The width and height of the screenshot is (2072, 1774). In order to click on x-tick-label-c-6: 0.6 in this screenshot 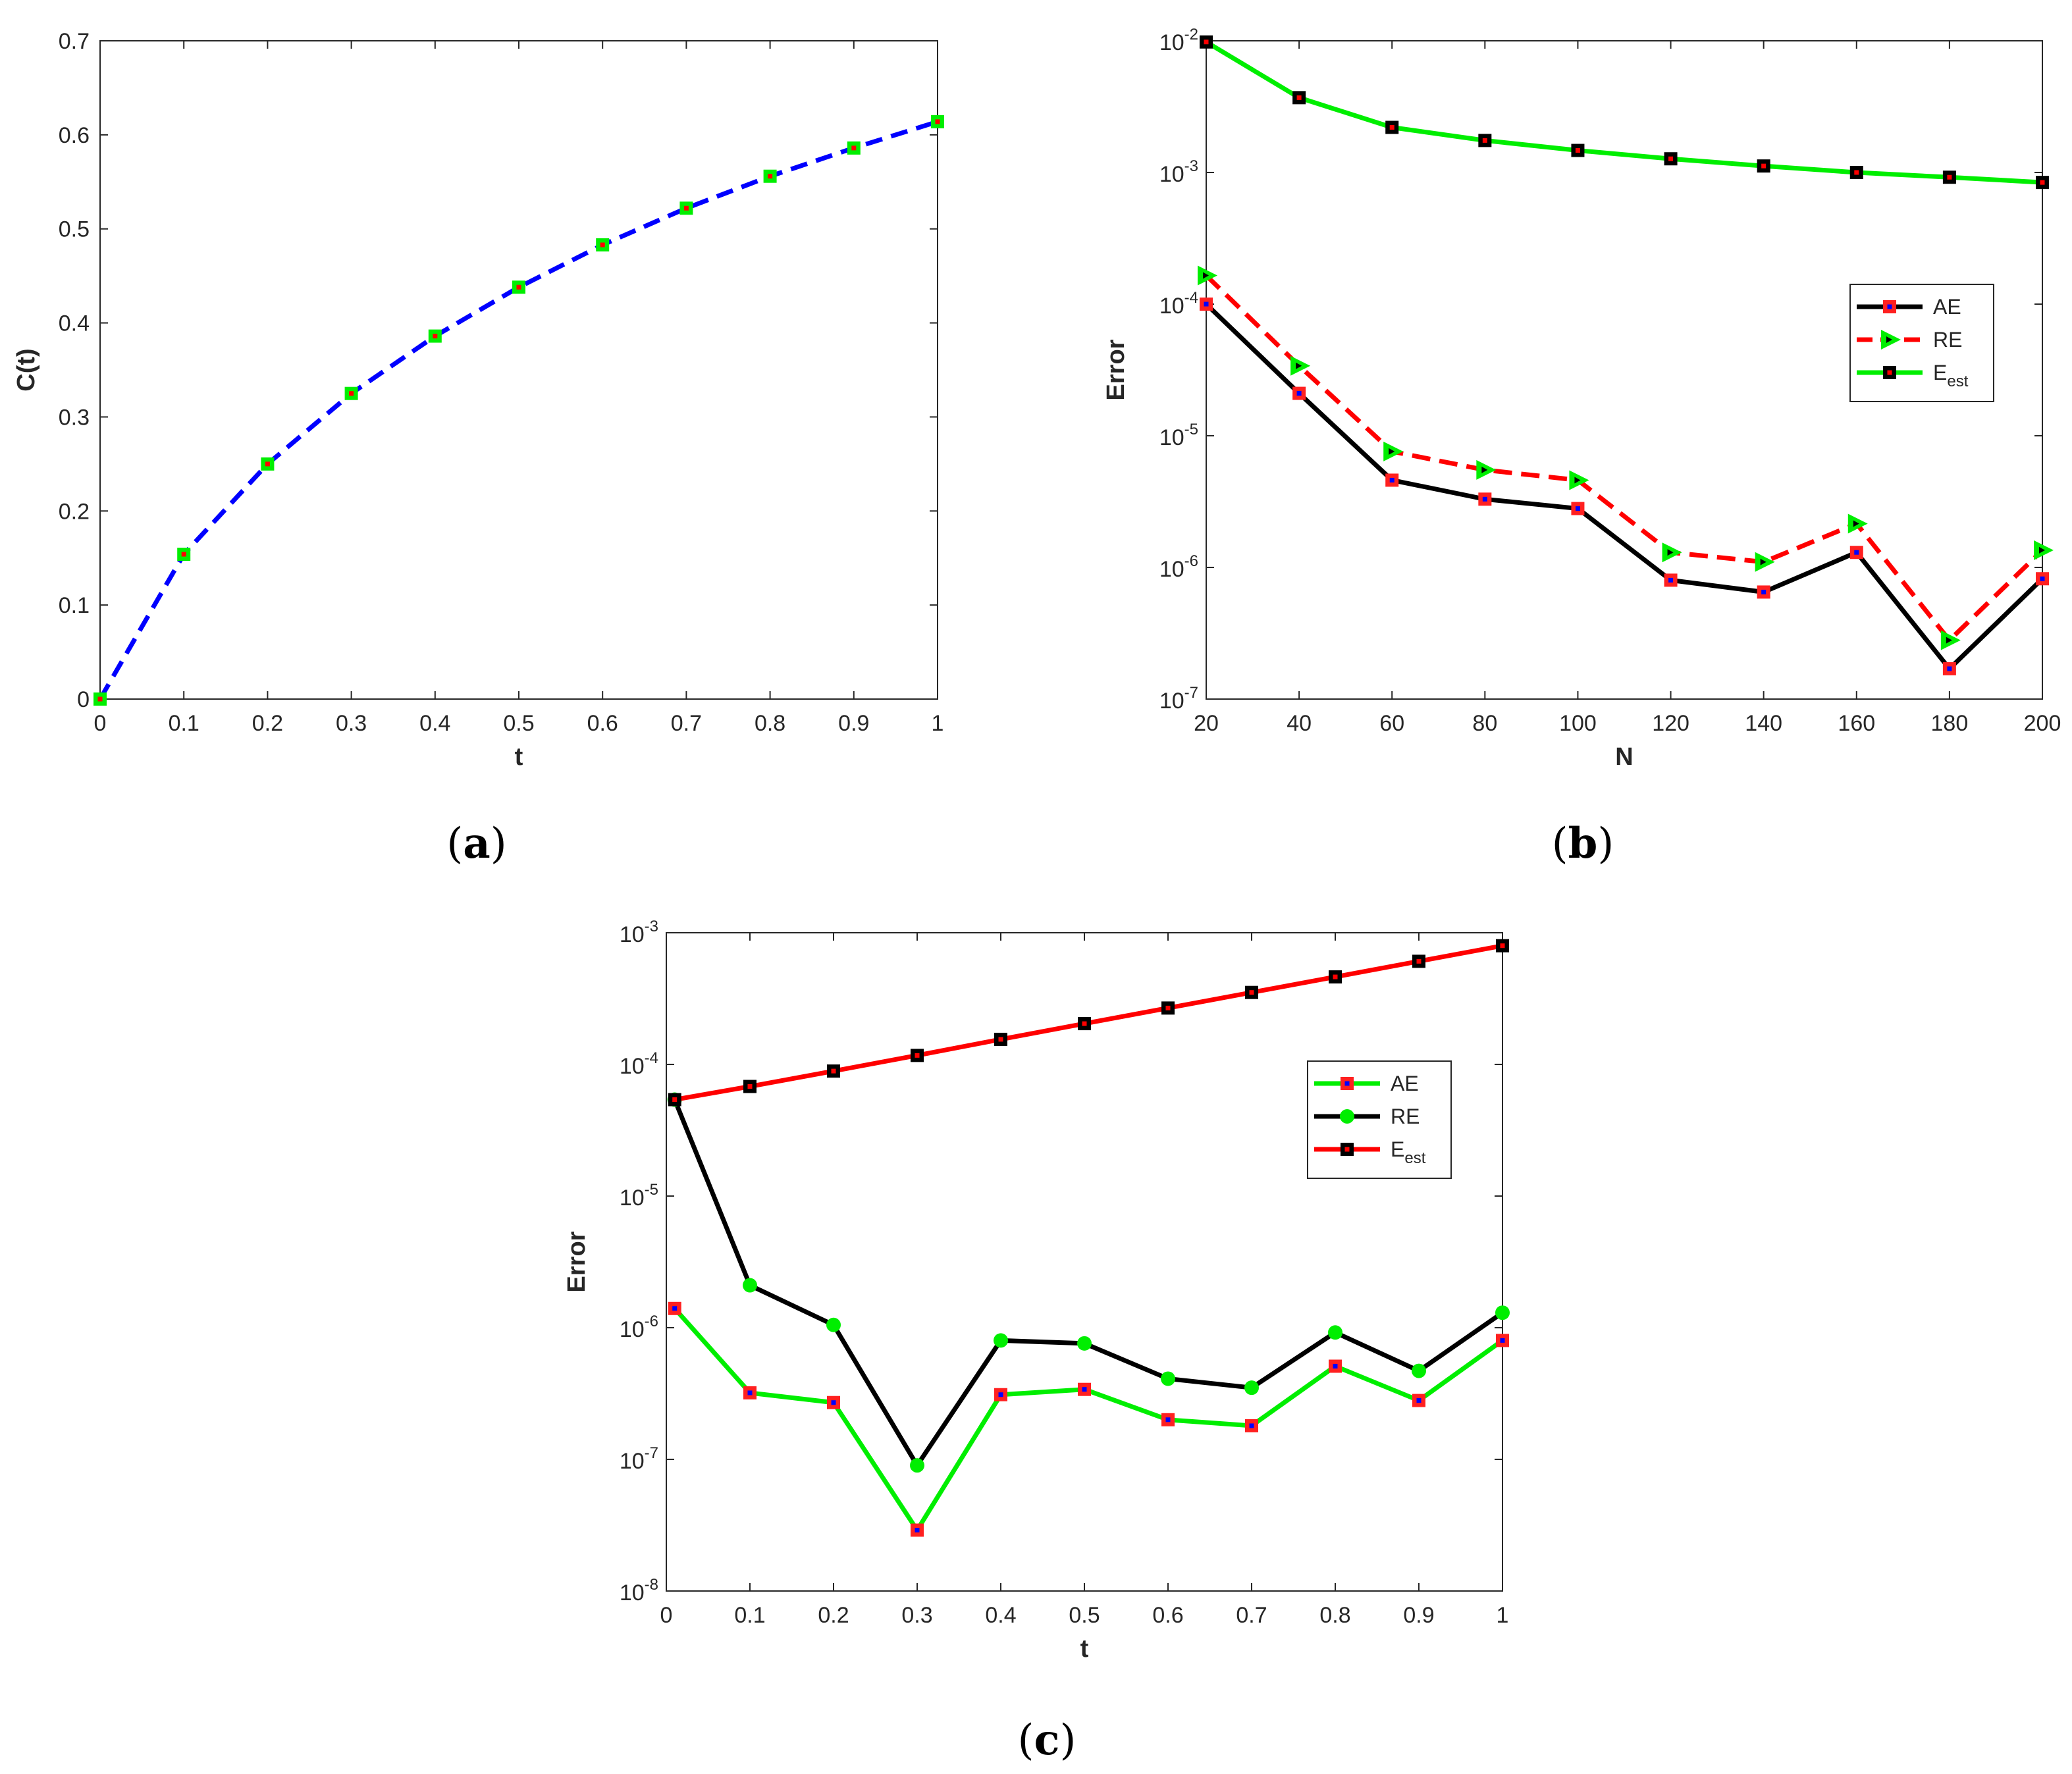, I will do `click(1167, 1615)`.